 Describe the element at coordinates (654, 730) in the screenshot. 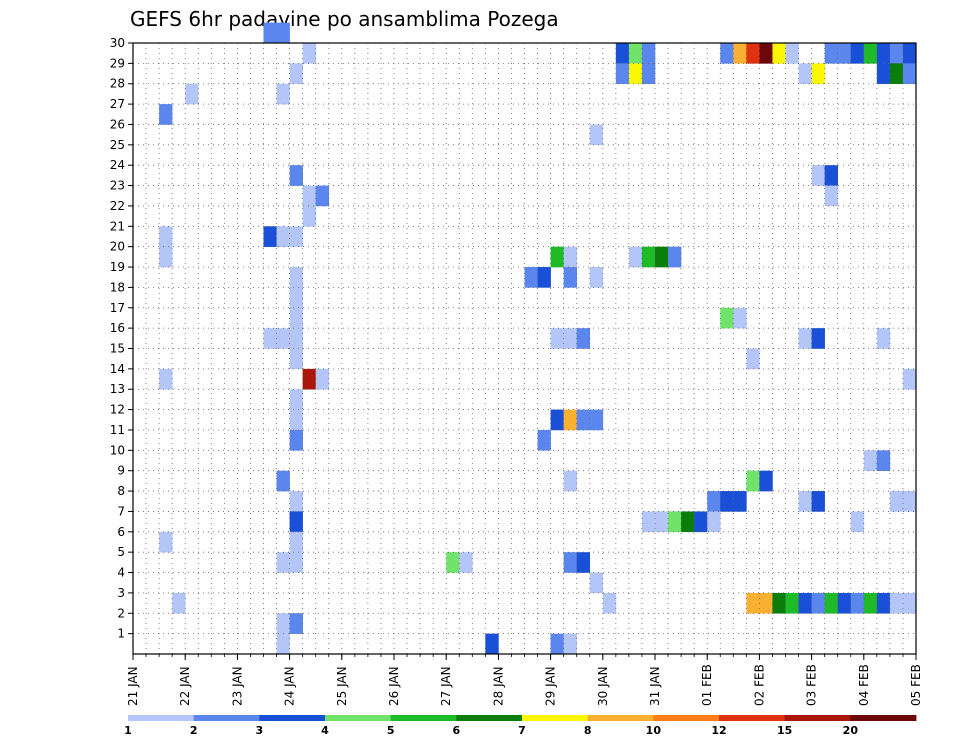

I see `colorbar-label: 10` at that location.